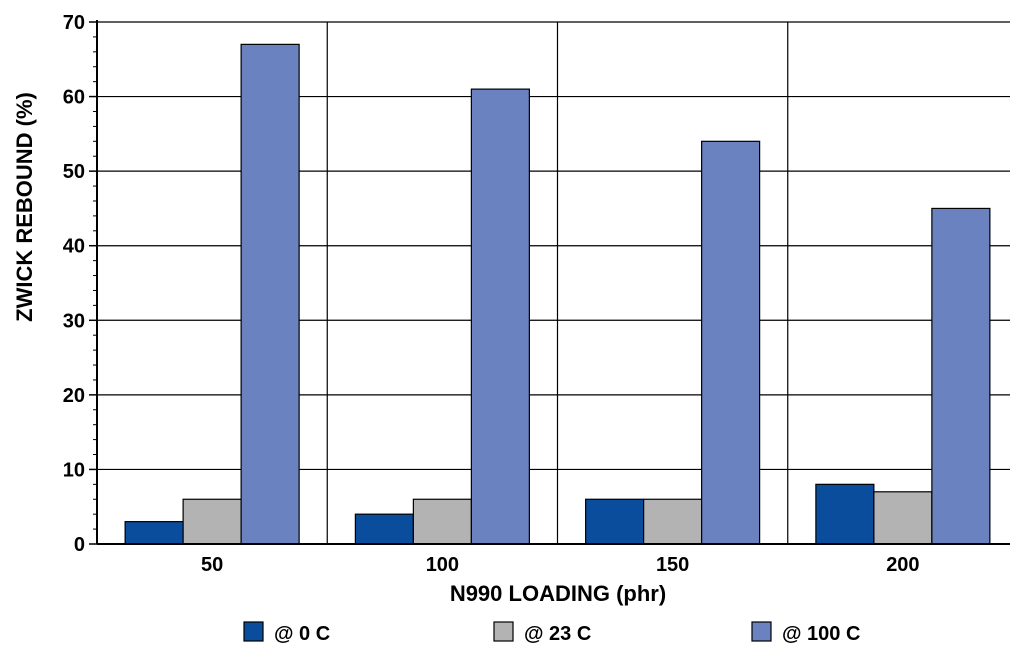 The width and height of the screenshot is (1010, 648). Describe the element at coordinates (74, 247) in the screenshot. I see `y-tick-label-40: 40` at that location.